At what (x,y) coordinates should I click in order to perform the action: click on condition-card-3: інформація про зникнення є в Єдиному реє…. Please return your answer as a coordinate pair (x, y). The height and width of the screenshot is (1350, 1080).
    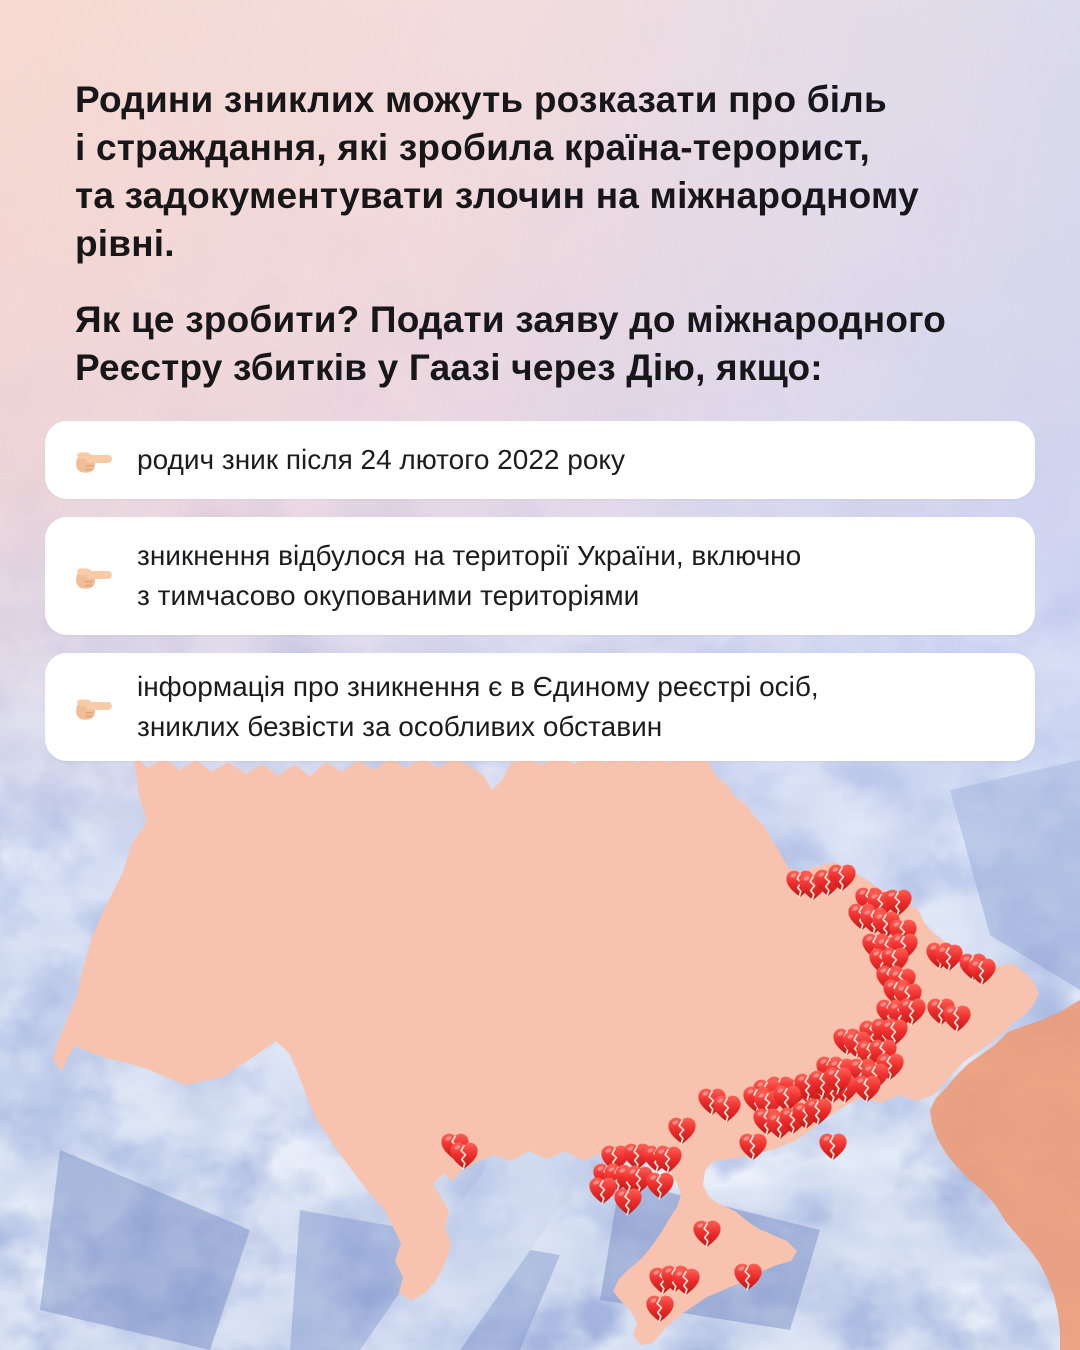
    Looking at the image, I should click on (540, 707).